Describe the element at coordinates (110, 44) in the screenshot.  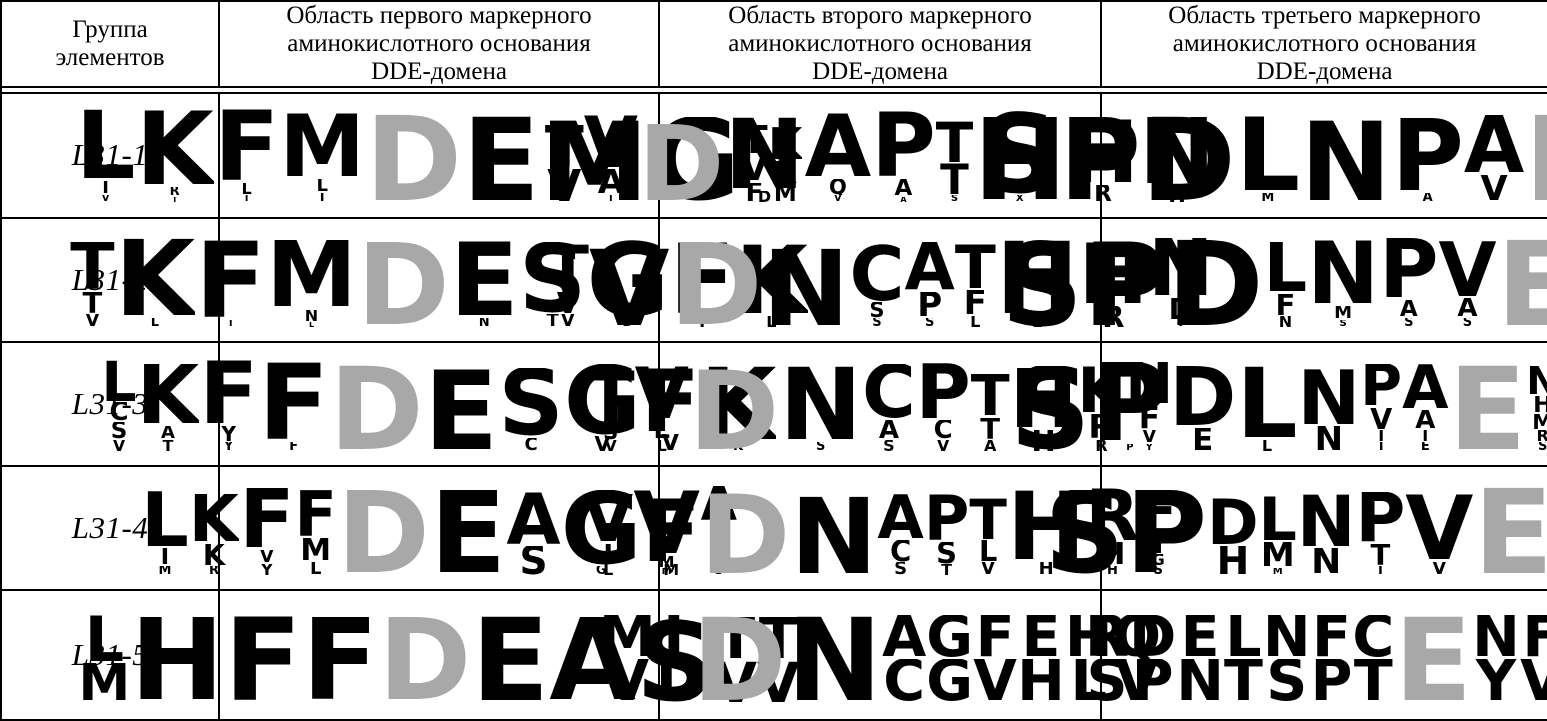
I see `header-group: Группа элементов` at that location.